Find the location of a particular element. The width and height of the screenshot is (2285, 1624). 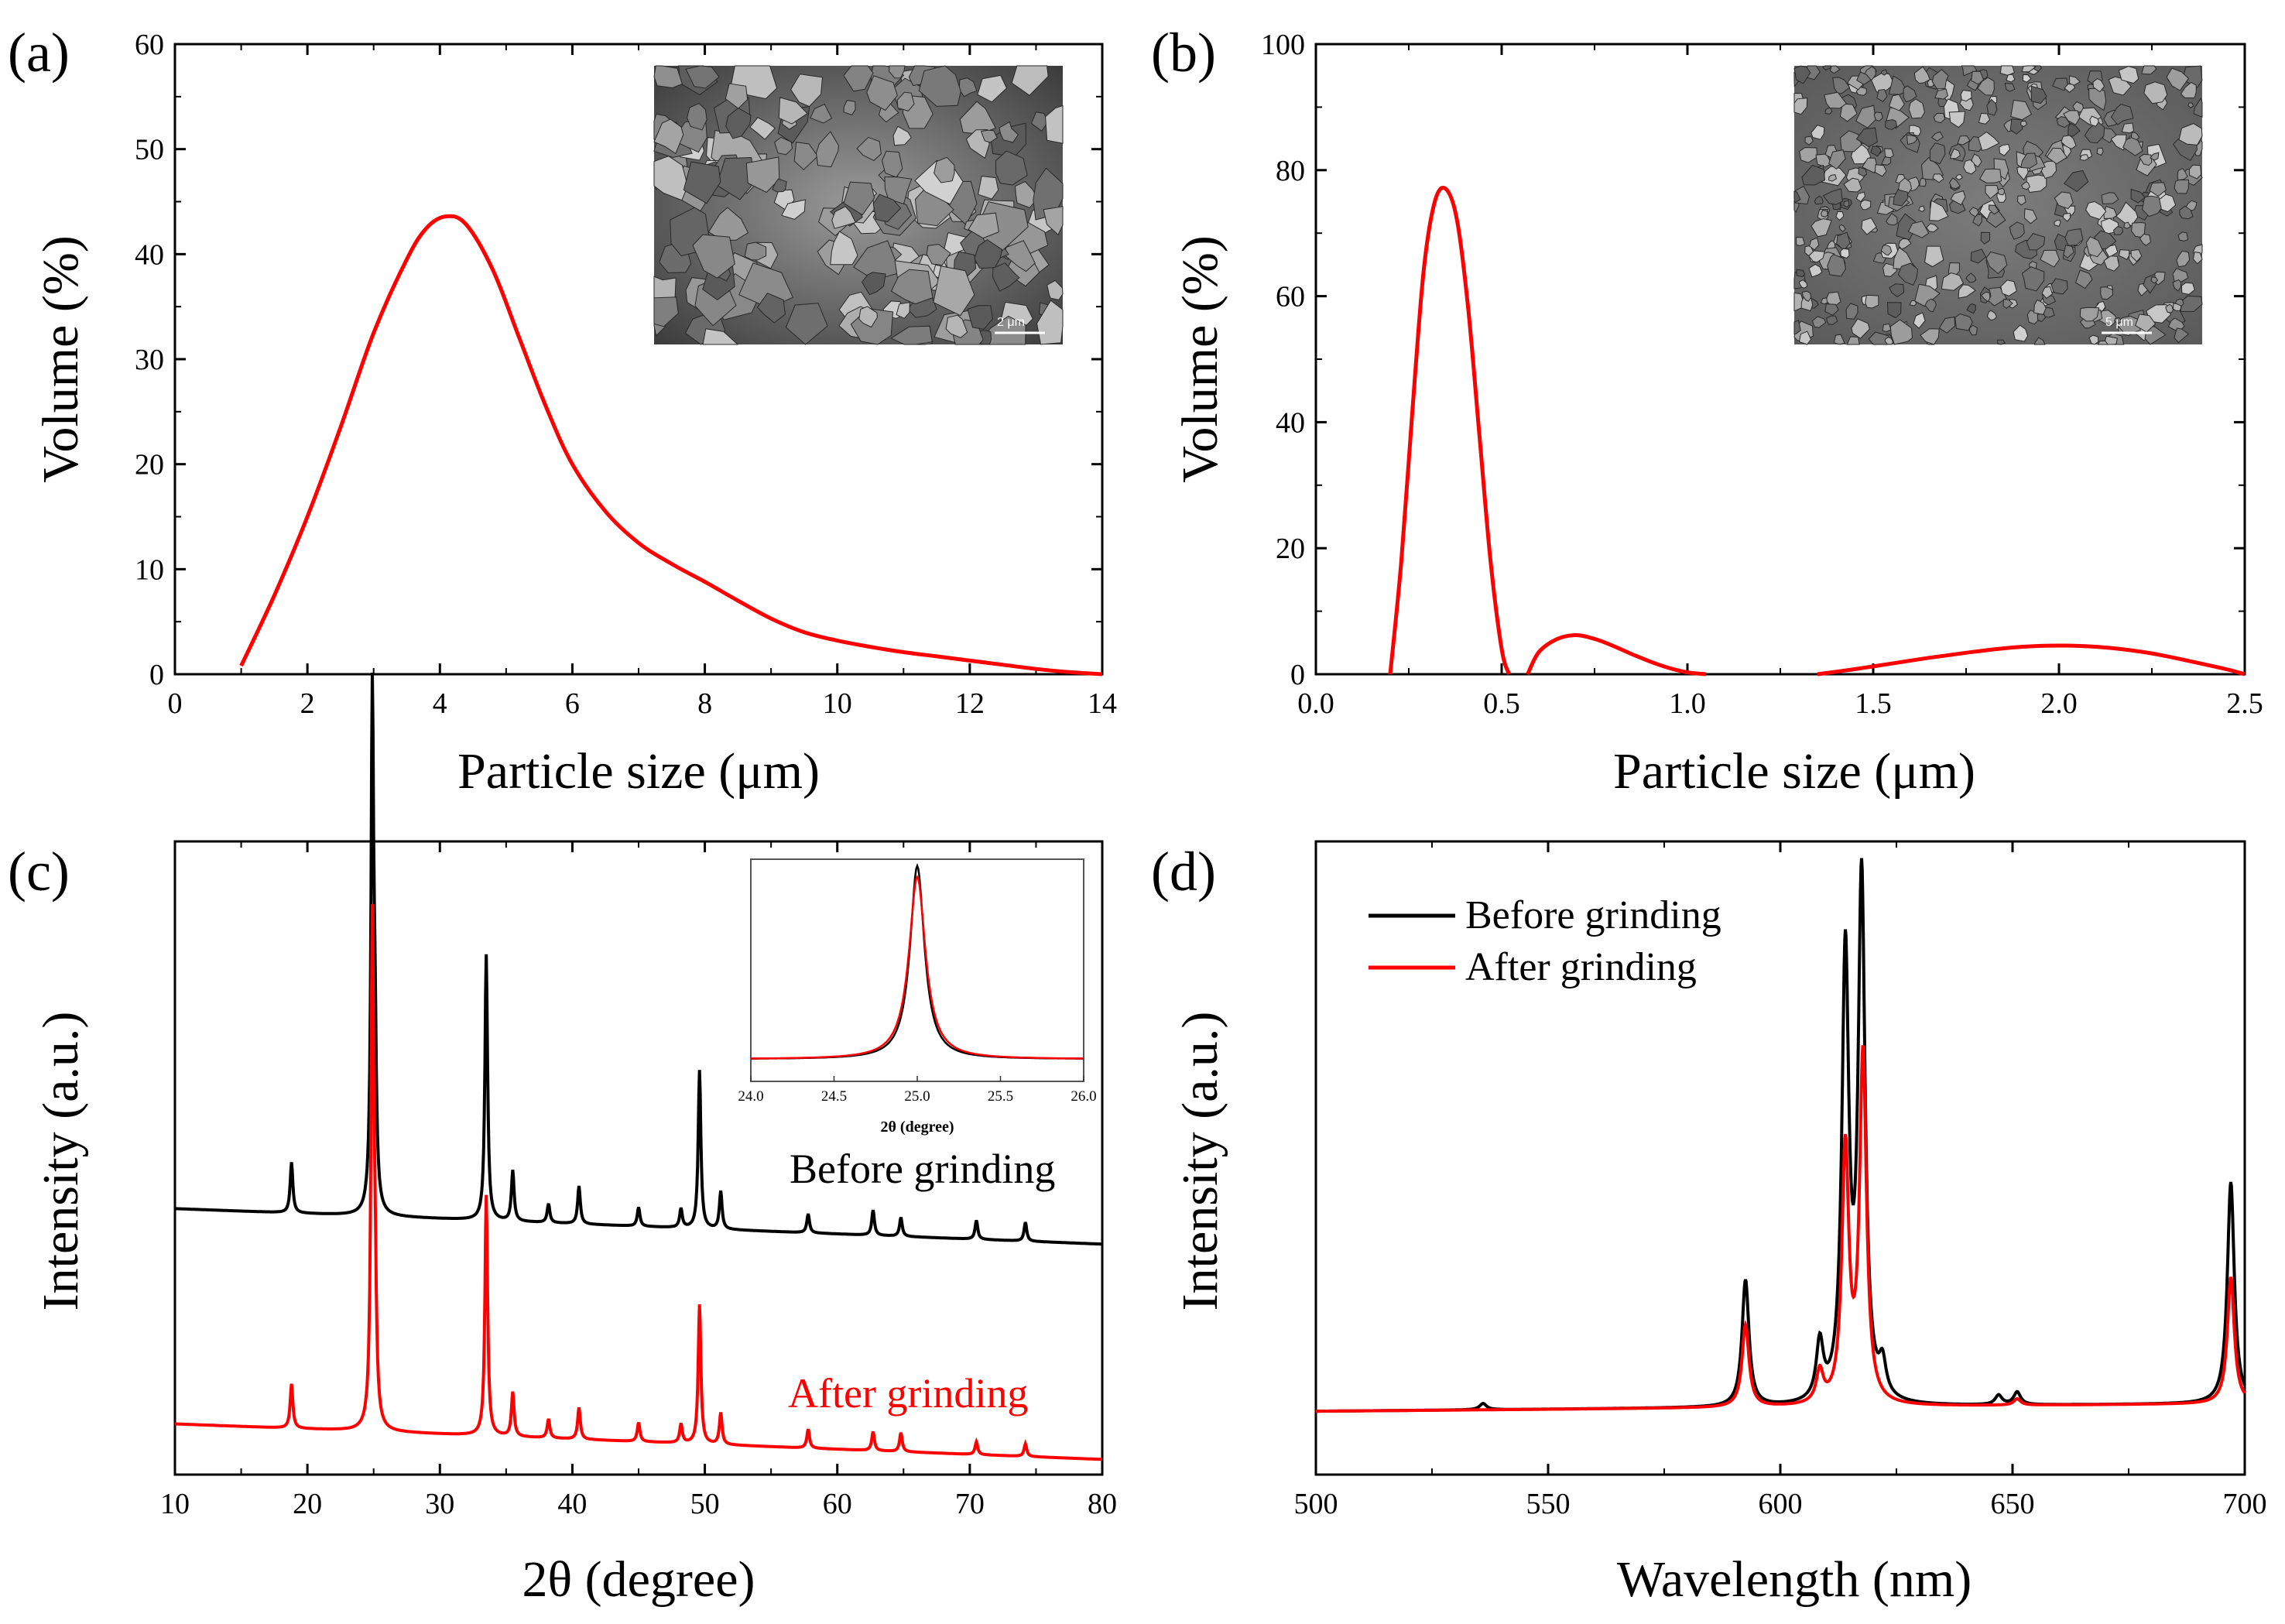

legend: Before grinding After grinding is located at coordinates (1545, 941).